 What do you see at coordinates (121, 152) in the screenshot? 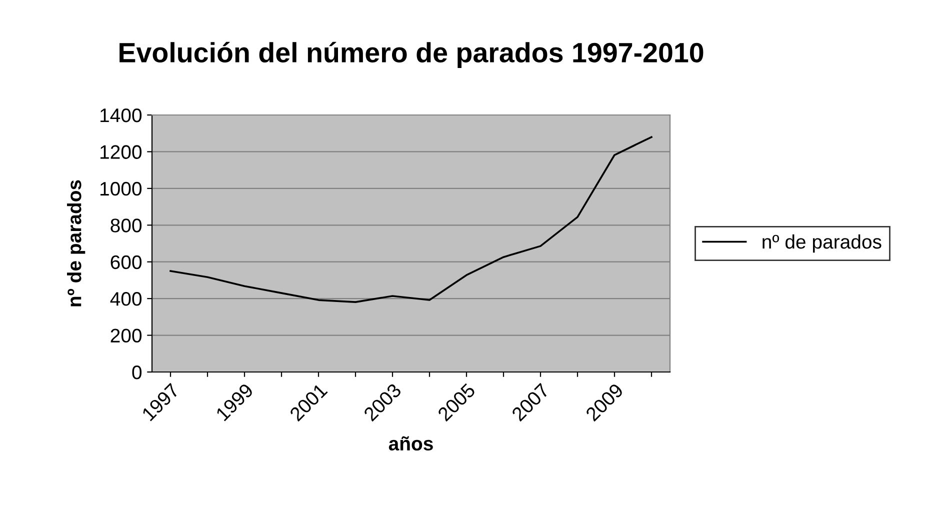
I see `y-tick-label: 1200` at bounding box center [121, 152].